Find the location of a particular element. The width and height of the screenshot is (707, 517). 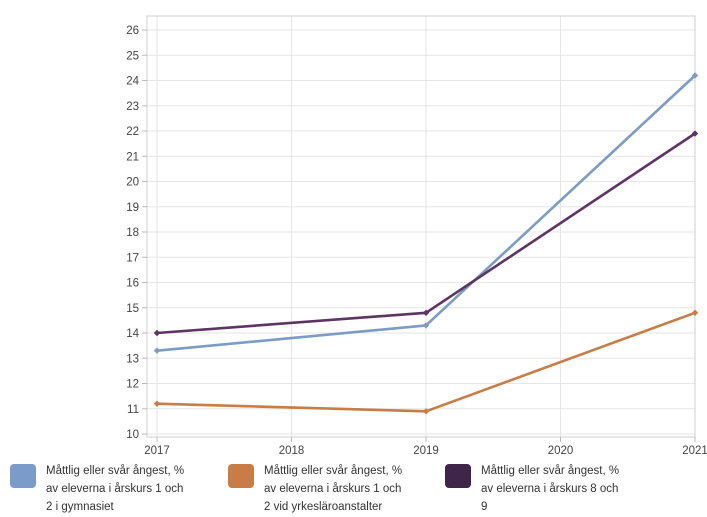

y-tick-label: 22 is located at coordinates (132, 132).